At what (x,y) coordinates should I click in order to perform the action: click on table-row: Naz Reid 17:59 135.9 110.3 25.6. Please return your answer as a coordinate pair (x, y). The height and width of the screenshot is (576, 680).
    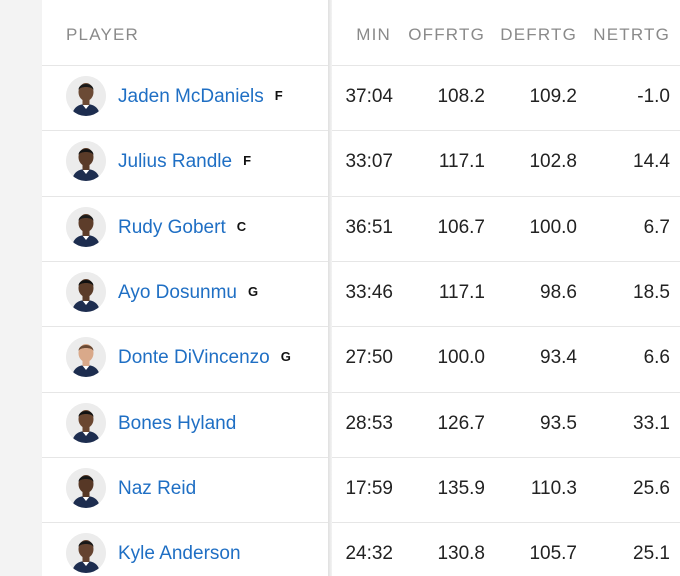
    Looking at the image, I should click on (340, 489).